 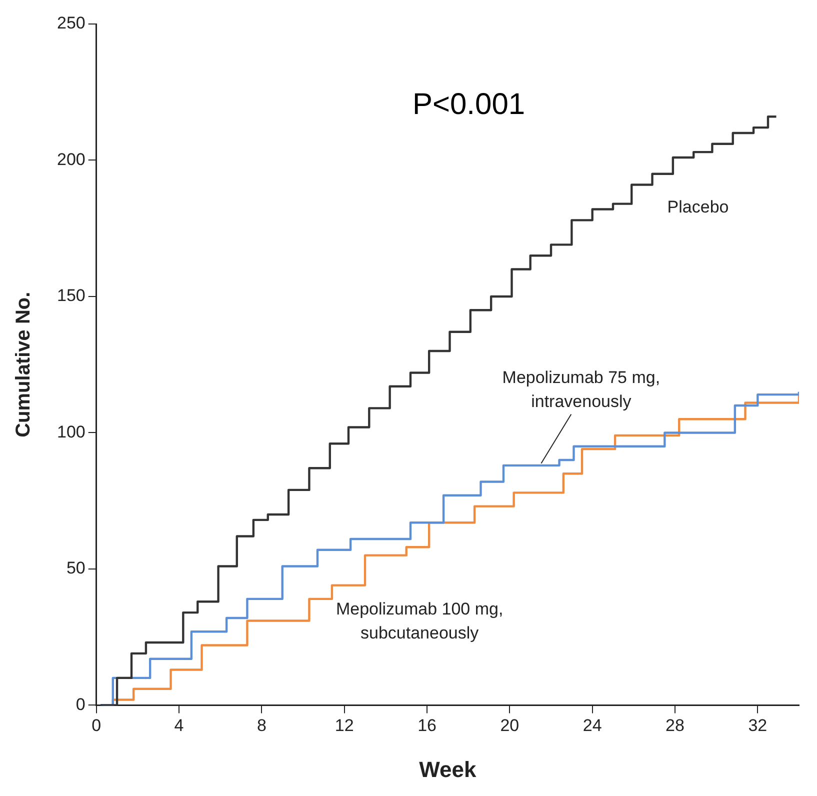 I want to click on x-axis-title: Week, so click(x=448, y=769).